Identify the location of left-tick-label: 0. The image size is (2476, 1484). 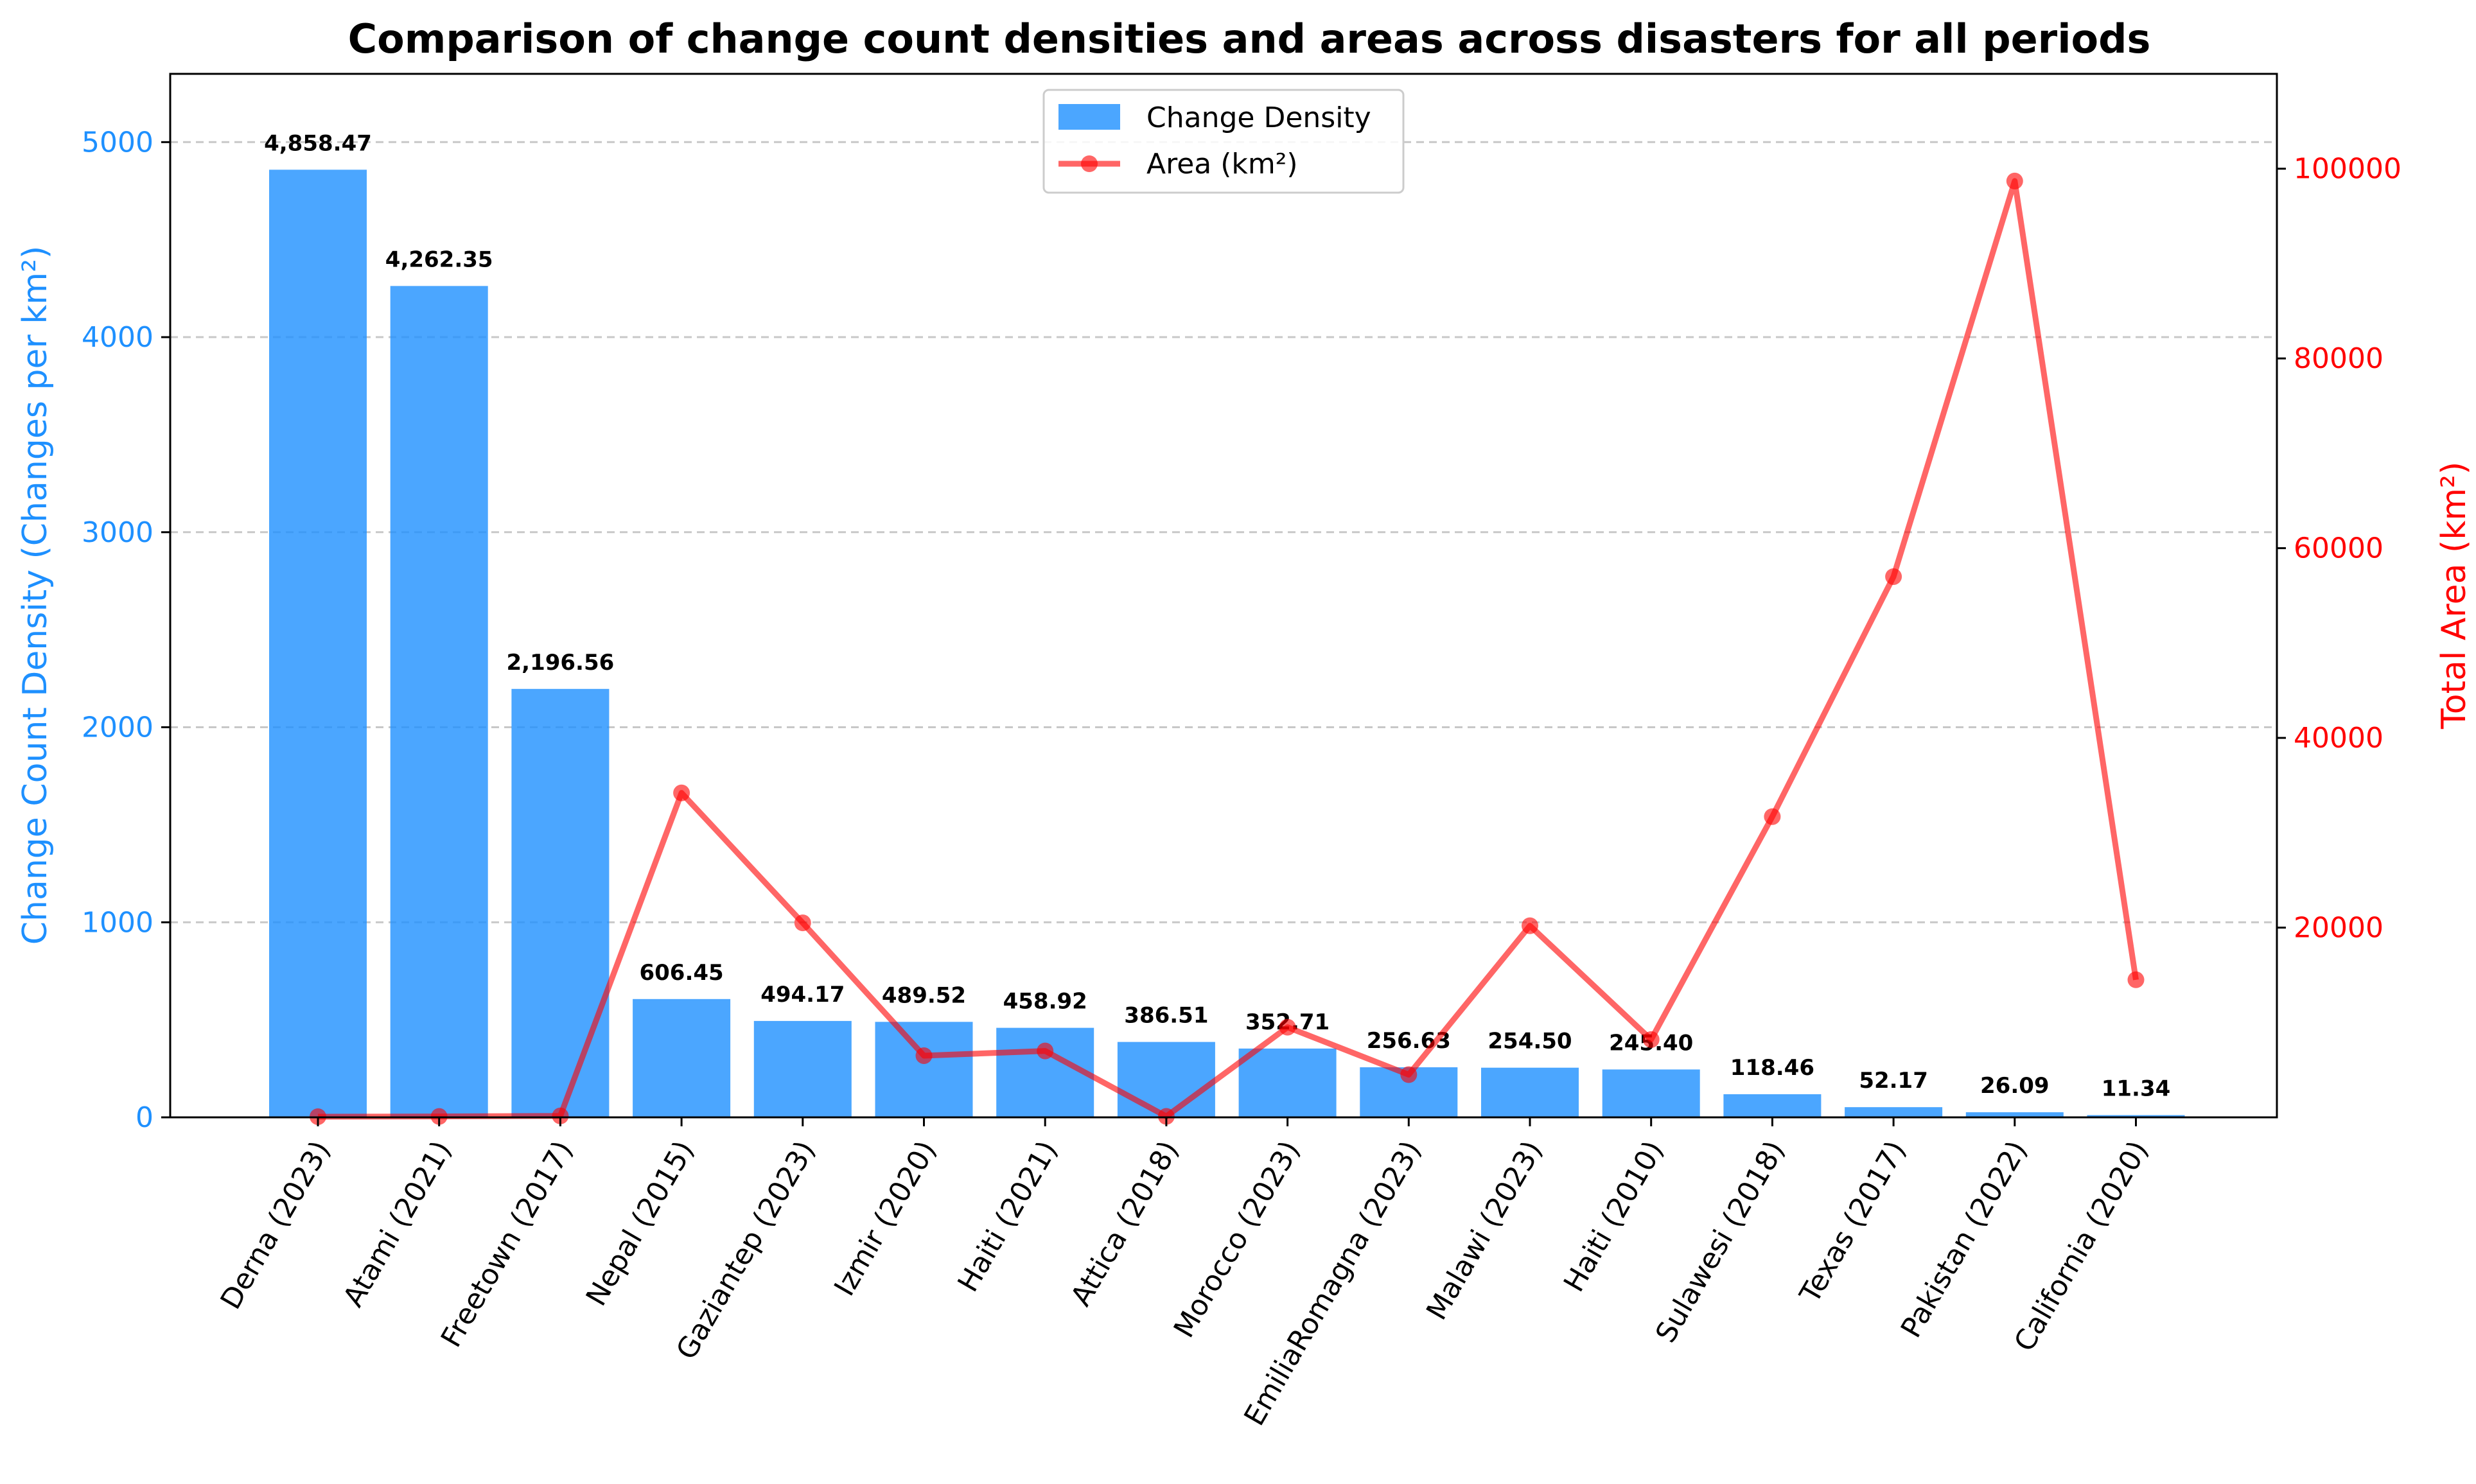
(145, 1117).